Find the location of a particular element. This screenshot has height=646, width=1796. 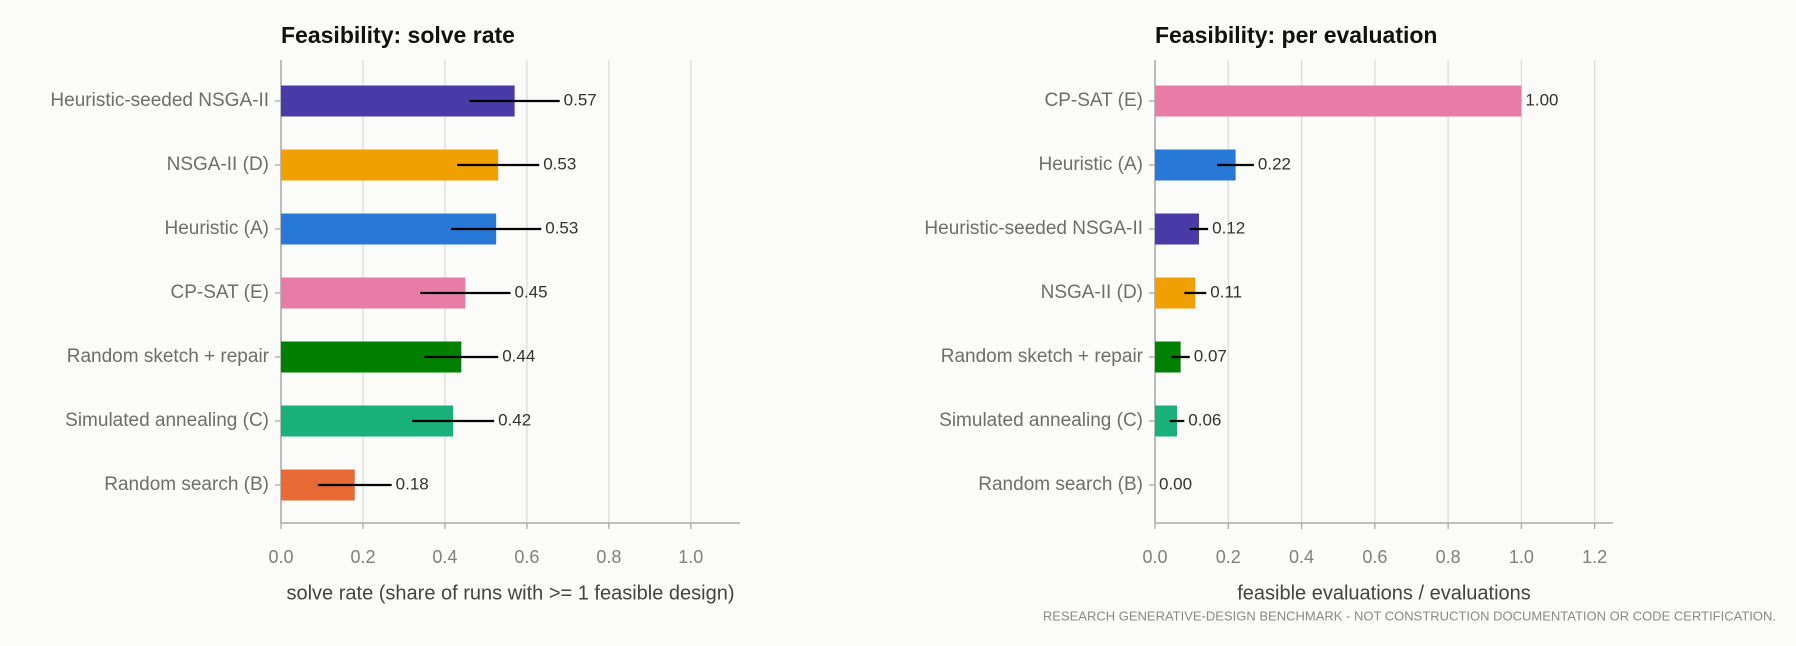

value-label: 0.44 is located at coordinates (518, 355).